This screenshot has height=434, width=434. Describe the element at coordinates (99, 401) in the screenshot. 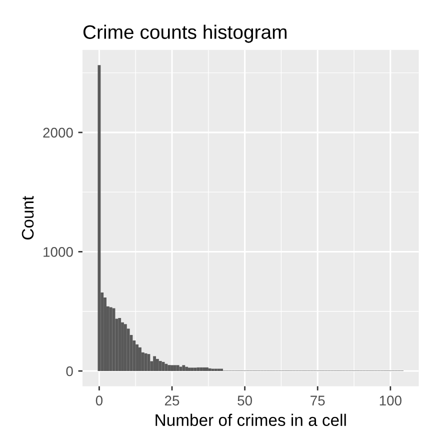

I see `x-tick-label: 0` at that location.